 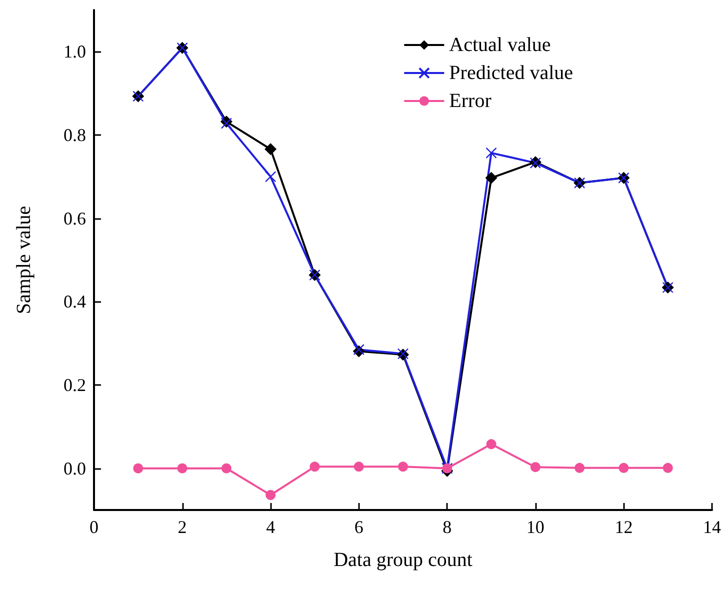 What do you see at coordinates (75, 52) in the screenshot?
I see `y-tick-label: 1.0` at bounding box center [75, 52].